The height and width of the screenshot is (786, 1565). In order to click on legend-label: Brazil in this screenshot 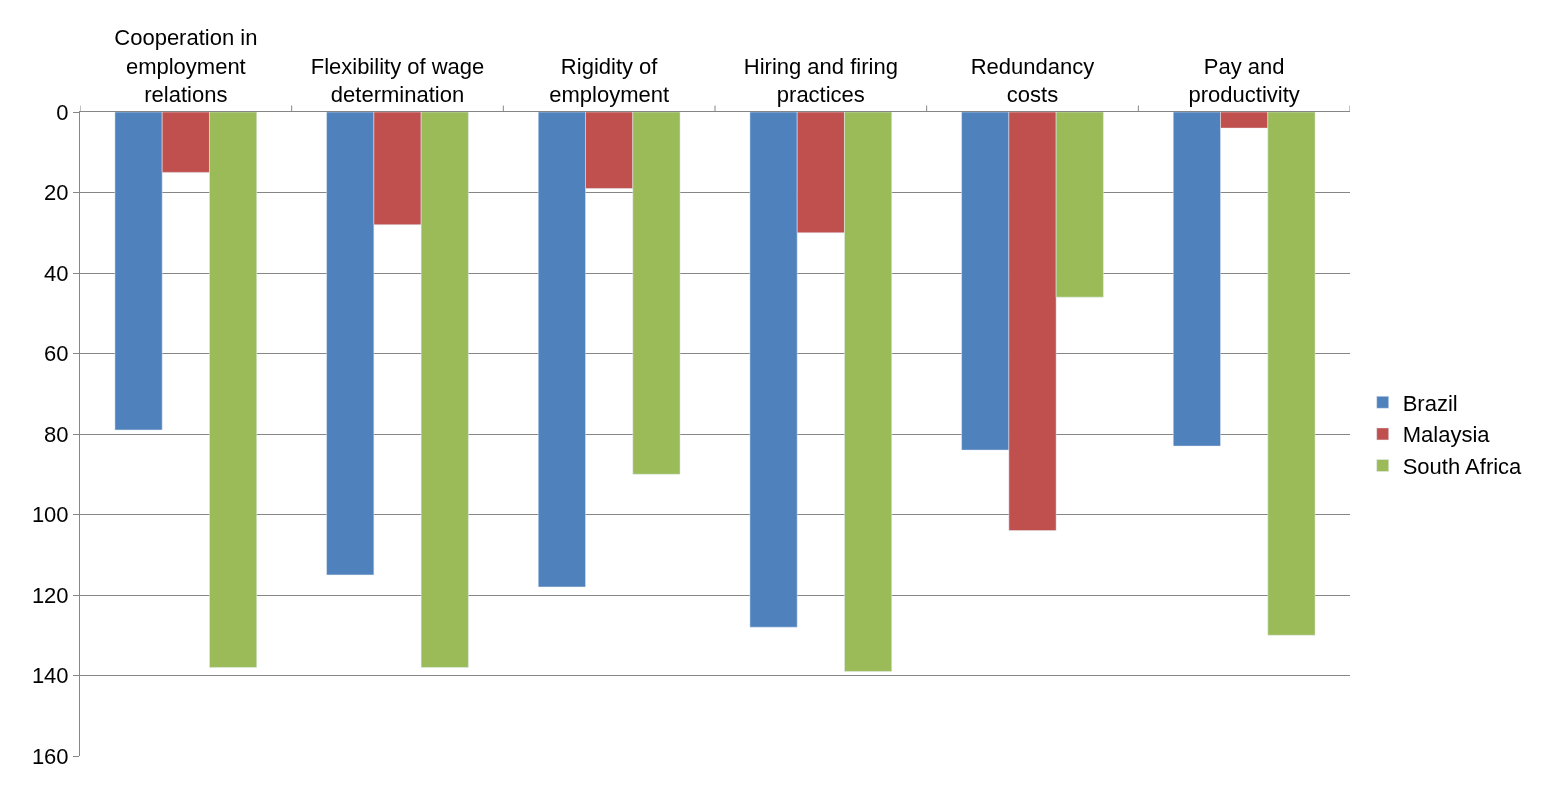, I will do `click(1430, 403)`.